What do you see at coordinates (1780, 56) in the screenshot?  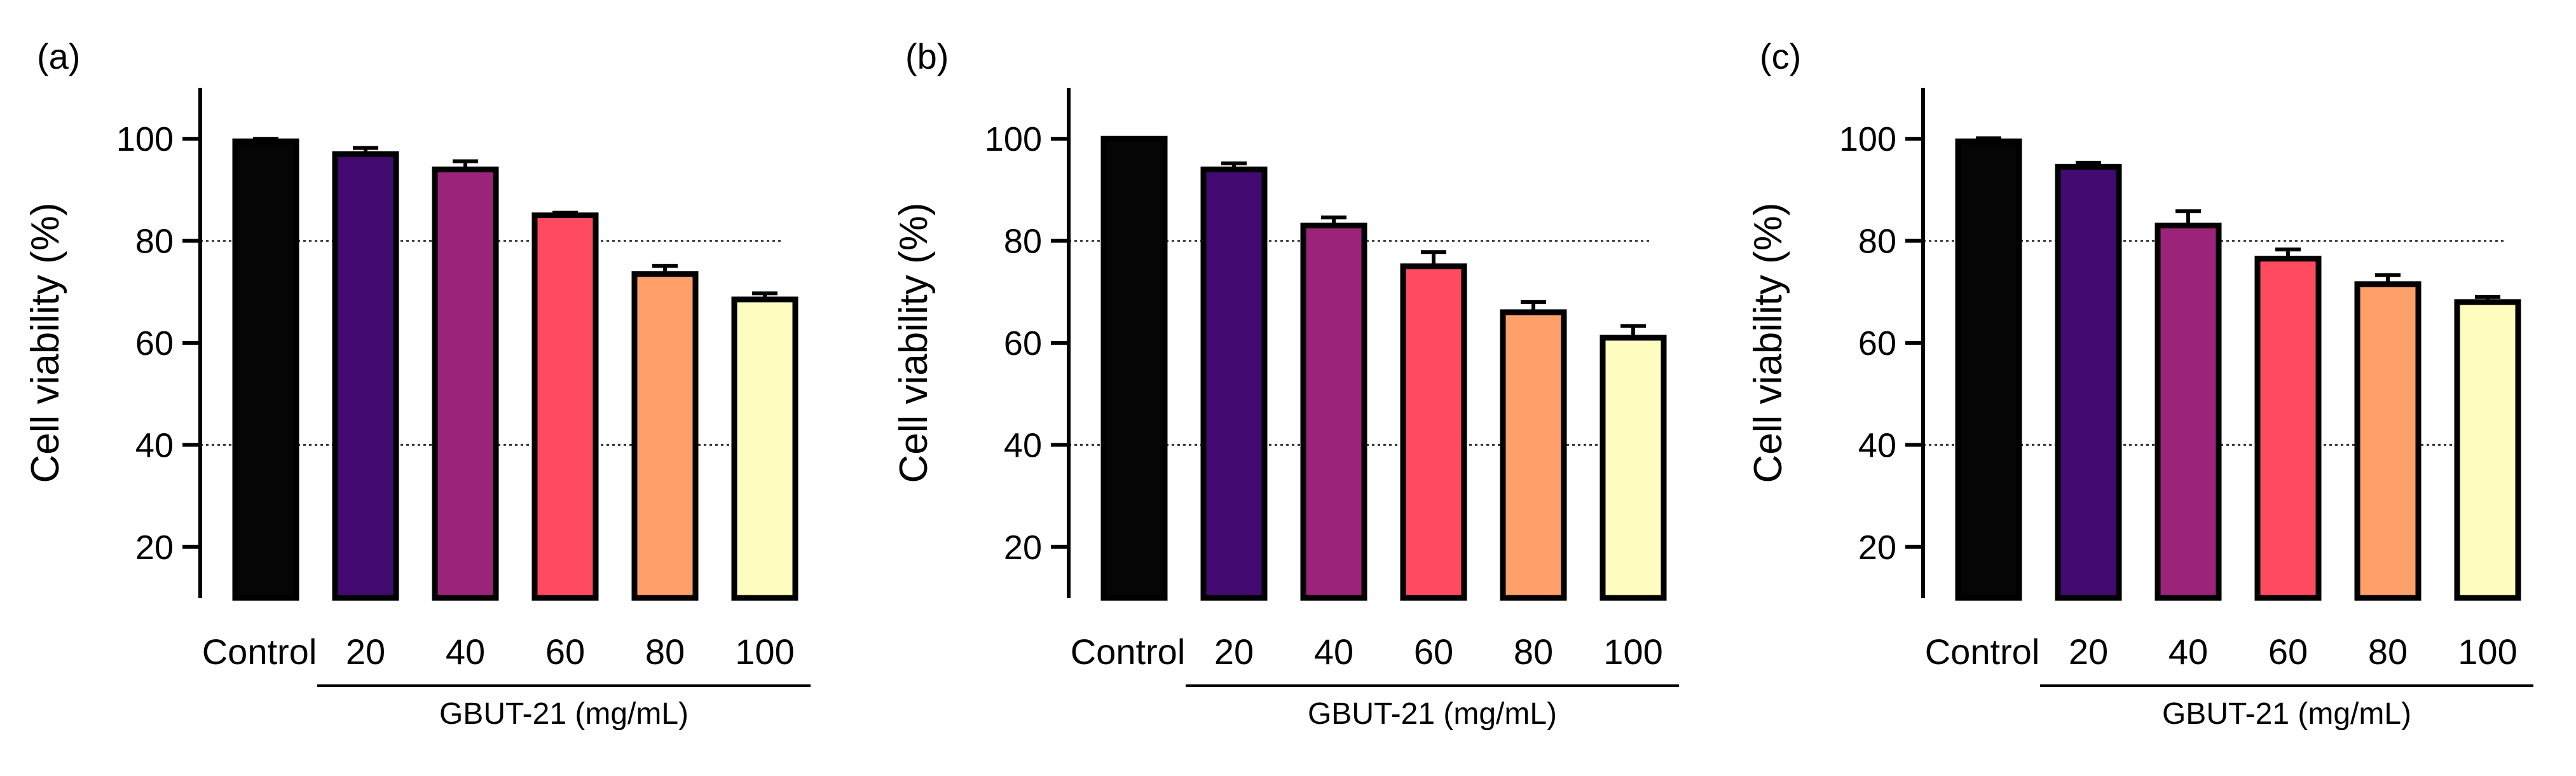 I see `panel-label: (c)` at bounding box center [1780, 56].